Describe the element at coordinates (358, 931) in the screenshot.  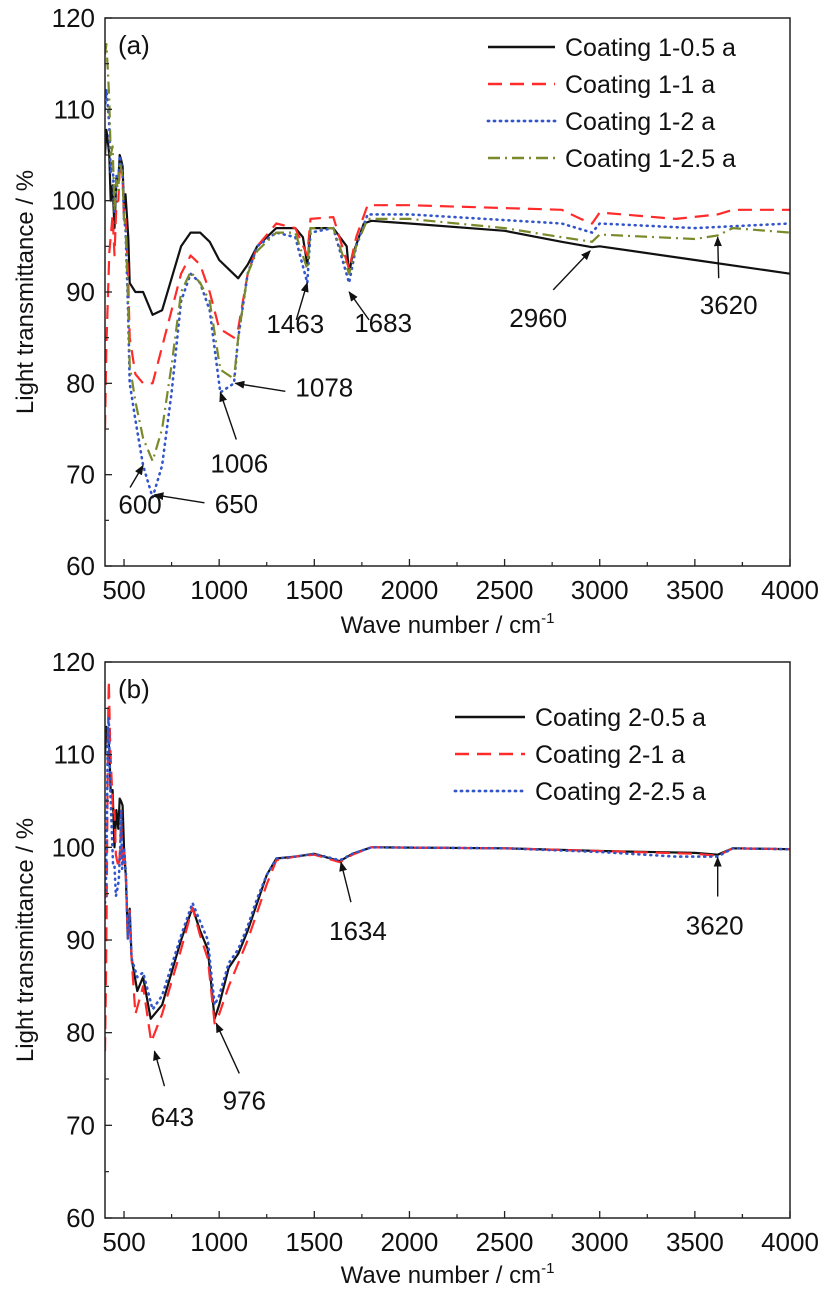
I see `annotation-label: 1634` at that location.